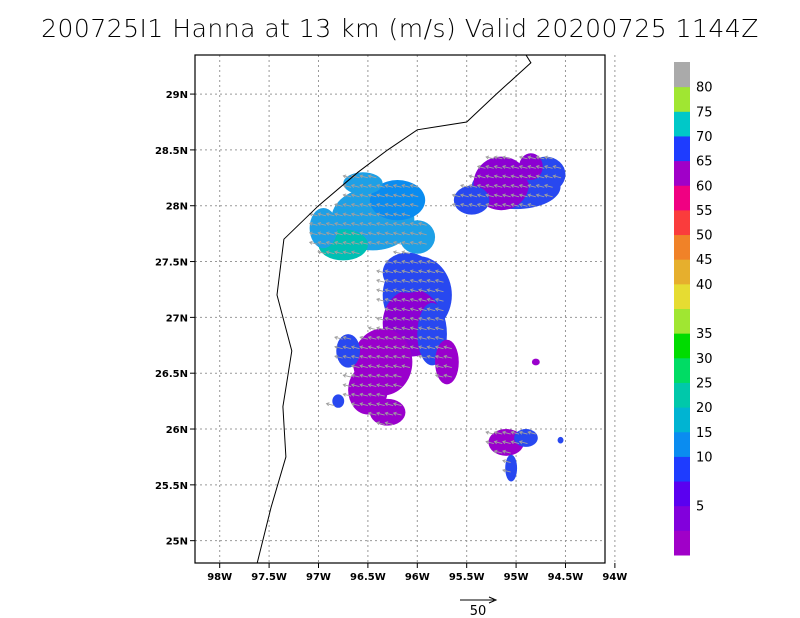 This screenshot has height=618, width=800. I want to click on x-tick-label: 96W, so click(417, 577).